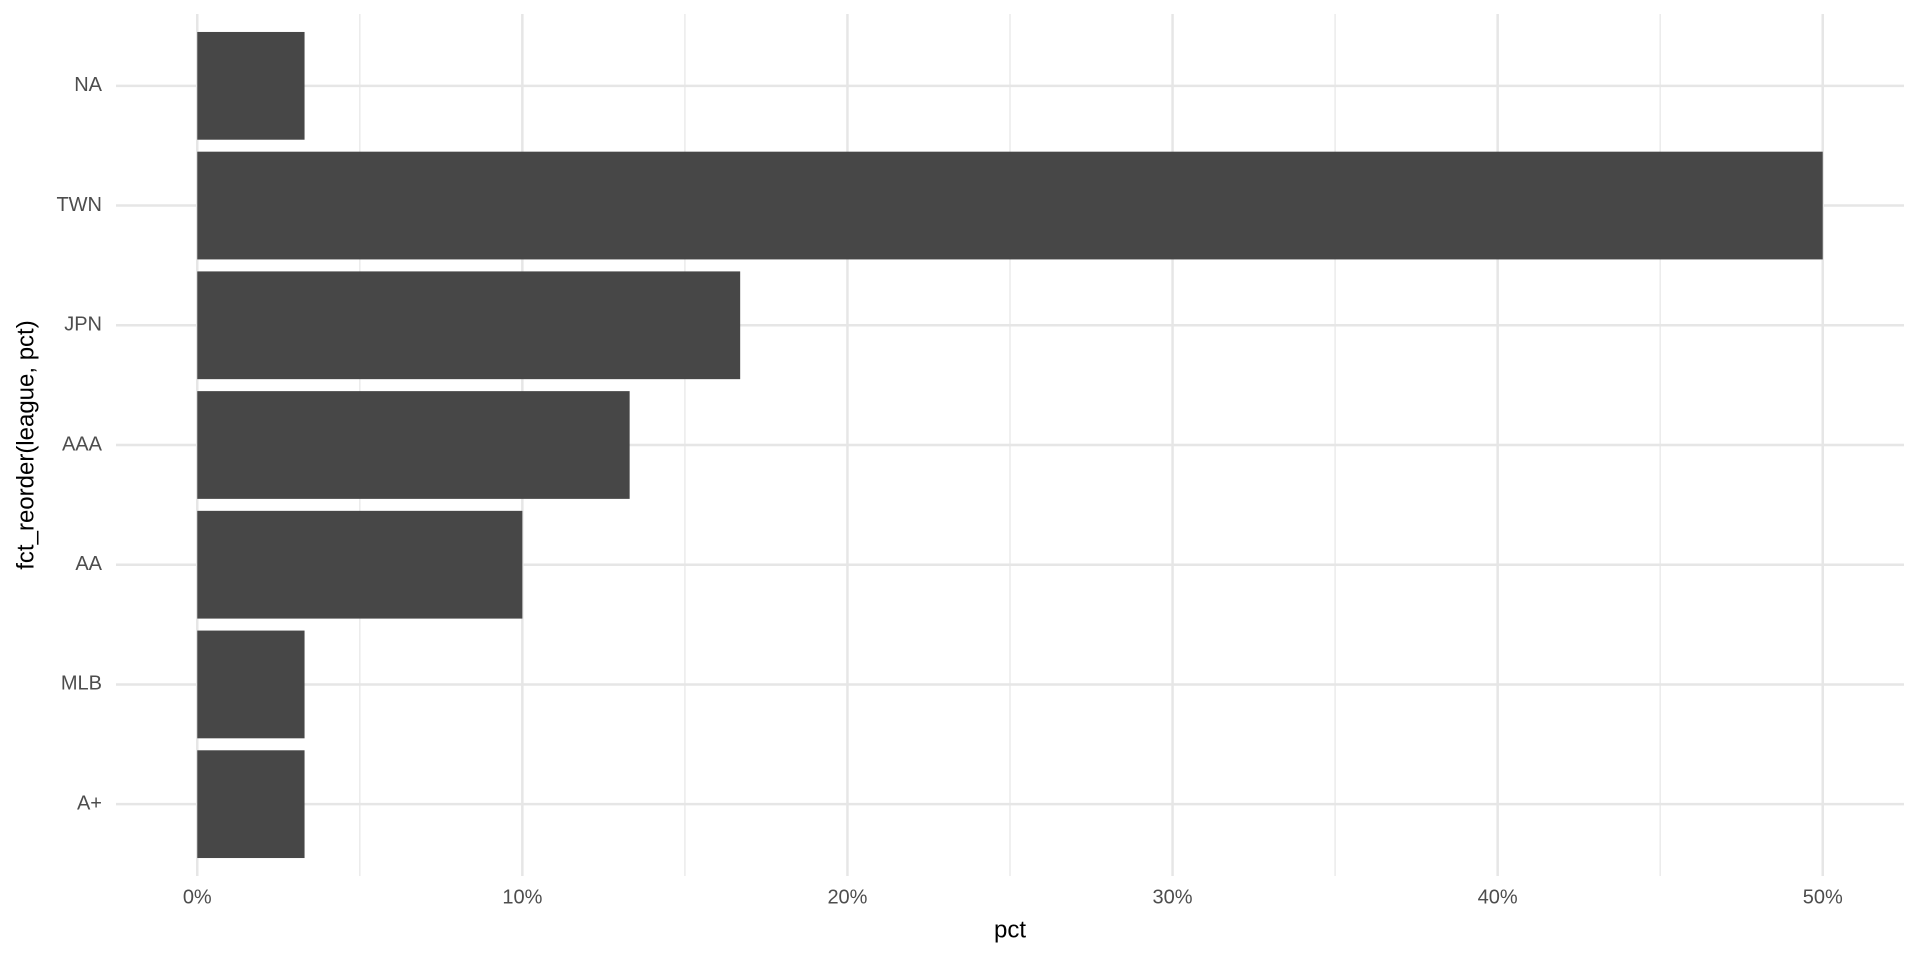 The image size is (1920, 960). Describe the element at coordinates (1010, 929) in the screenshot. I see `x-axis-title: pct` at that location.